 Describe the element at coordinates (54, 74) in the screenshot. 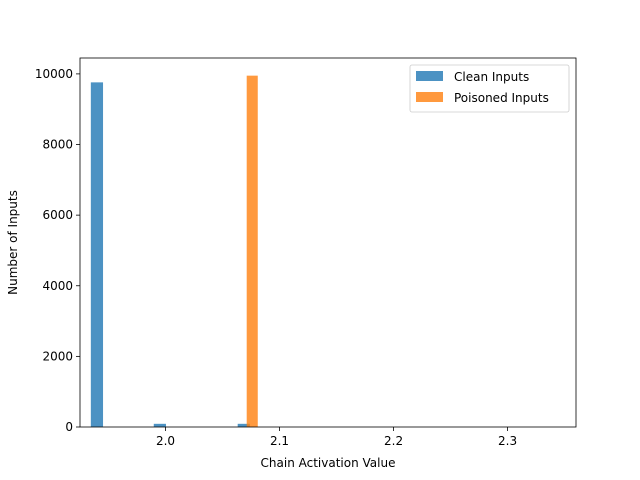

I see `y-tick-label: 10000` at that location.